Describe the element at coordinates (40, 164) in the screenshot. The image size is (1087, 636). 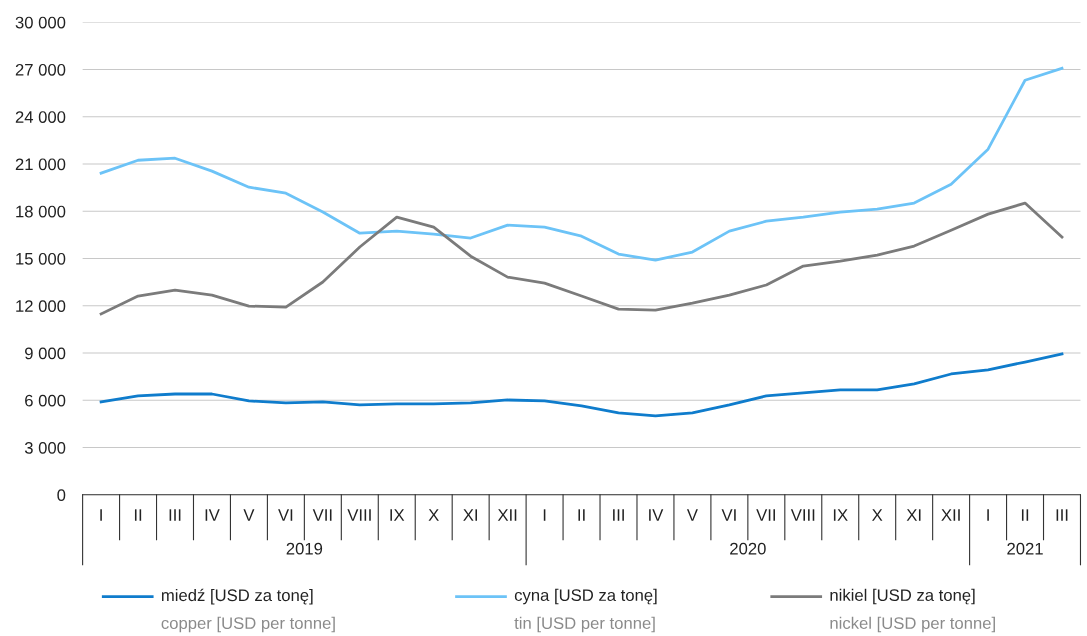
I see `y-tick-label: 21 000` at that location.